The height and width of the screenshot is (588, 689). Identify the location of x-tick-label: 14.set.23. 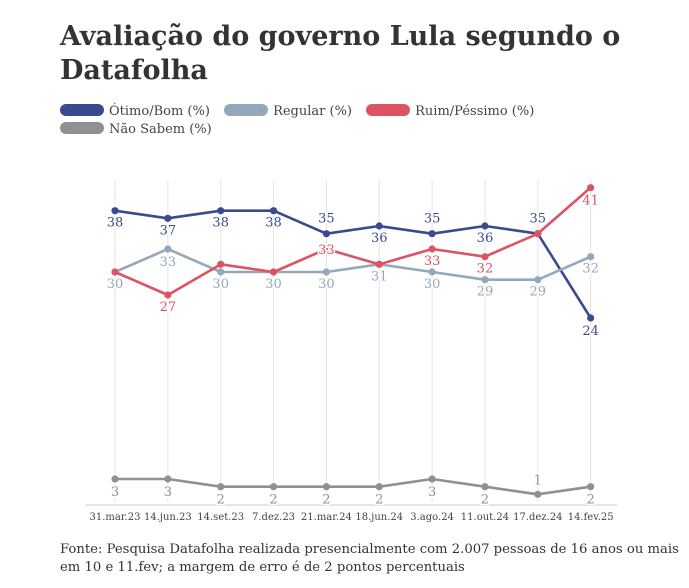
(220, 517).